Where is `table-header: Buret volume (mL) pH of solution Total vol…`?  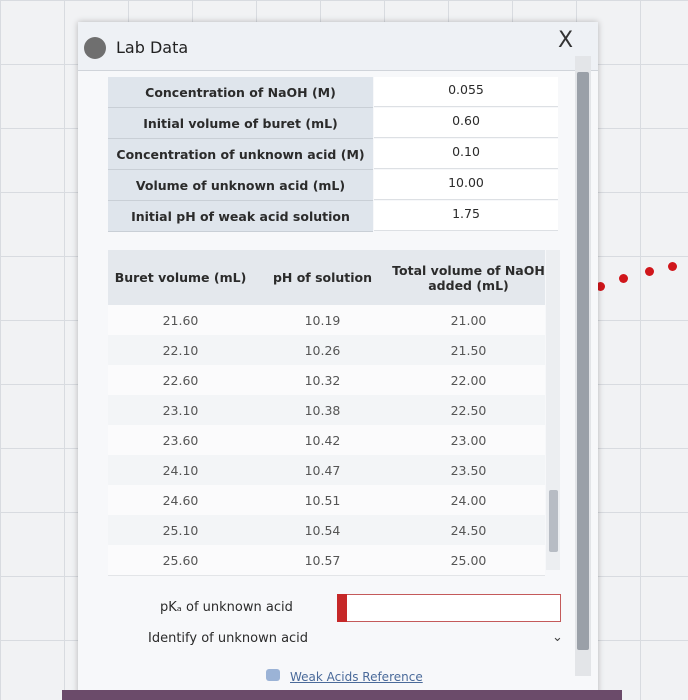 table-header: Buret volume (mL) pH of solution Total vol… is located at coordinates (326, 278).